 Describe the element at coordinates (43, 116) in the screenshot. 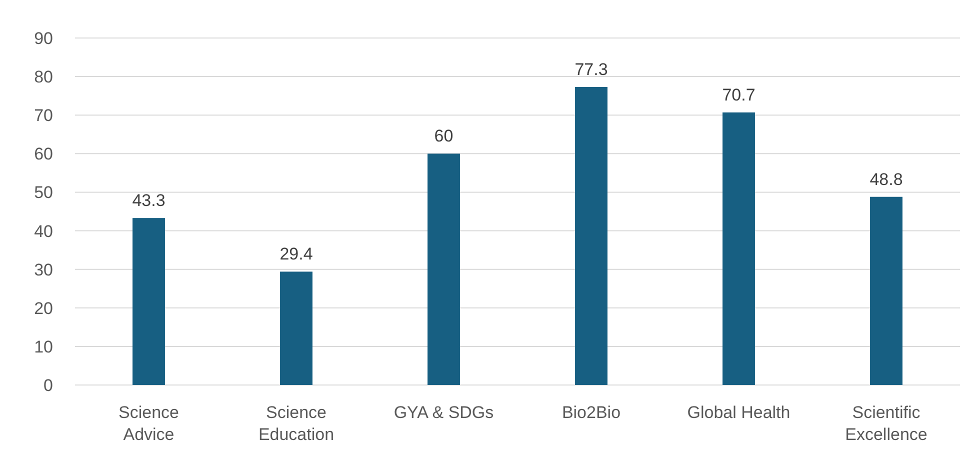

I see `y-tick-label: 70` at that location.